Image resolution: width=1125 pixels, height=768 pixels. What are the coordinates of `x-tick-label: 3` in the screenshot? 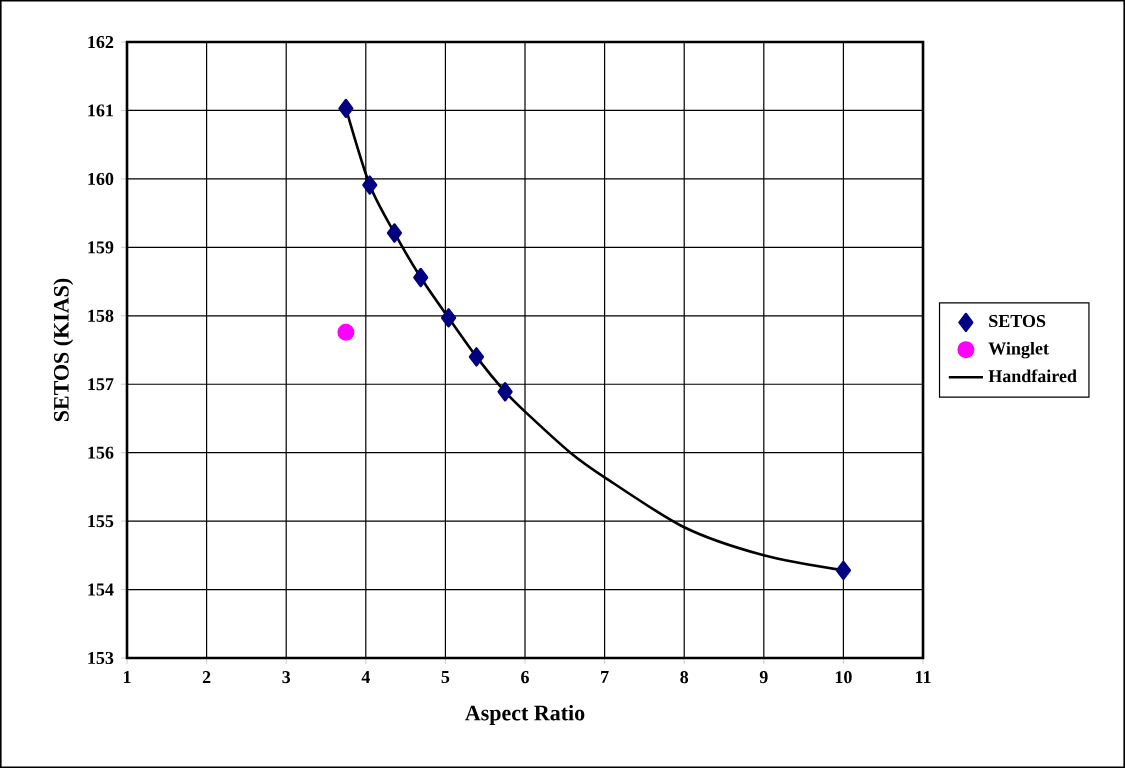 It's located at (286, 677).